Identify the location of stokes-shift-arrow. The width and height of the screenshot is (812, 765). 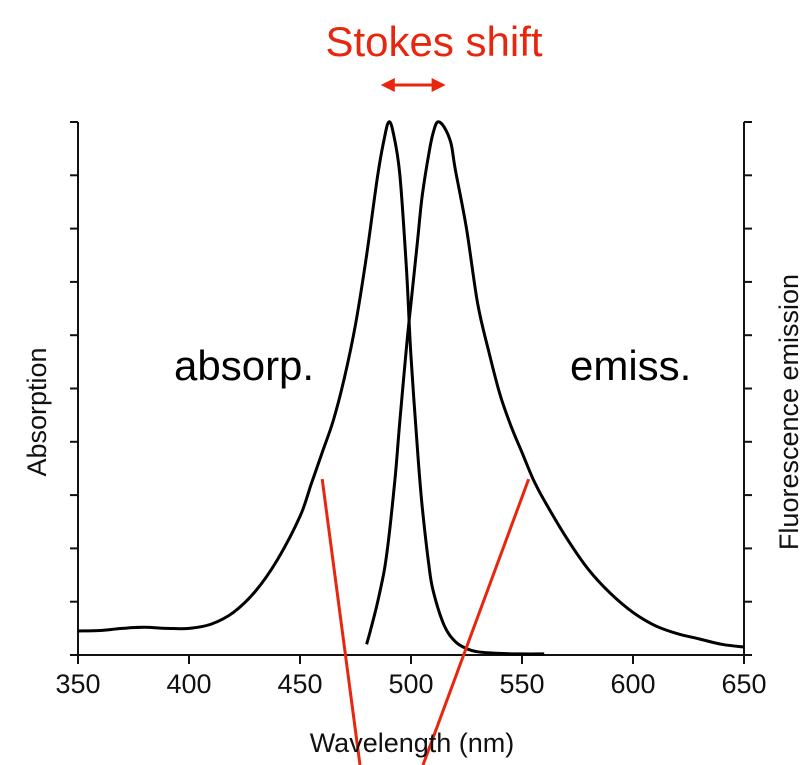
(413, 85).